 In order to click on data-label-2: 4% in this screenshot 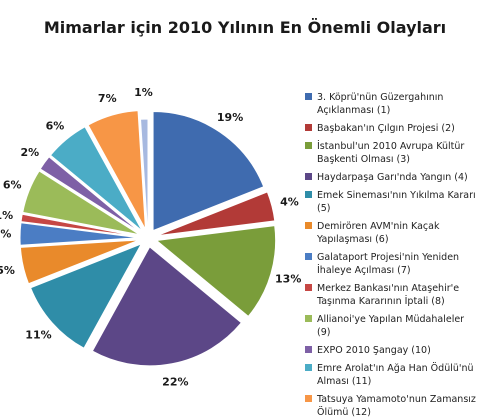, I will do `click(289, 202)`.